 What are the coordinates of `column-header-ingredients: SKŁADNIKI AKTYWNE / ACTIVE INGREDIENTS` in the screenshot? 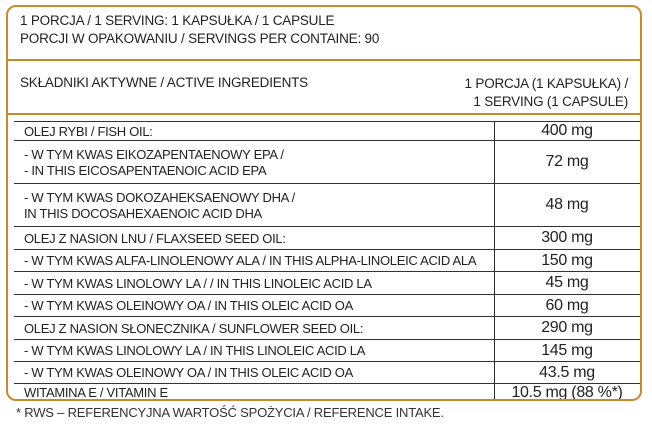 It's located at (164, 82).